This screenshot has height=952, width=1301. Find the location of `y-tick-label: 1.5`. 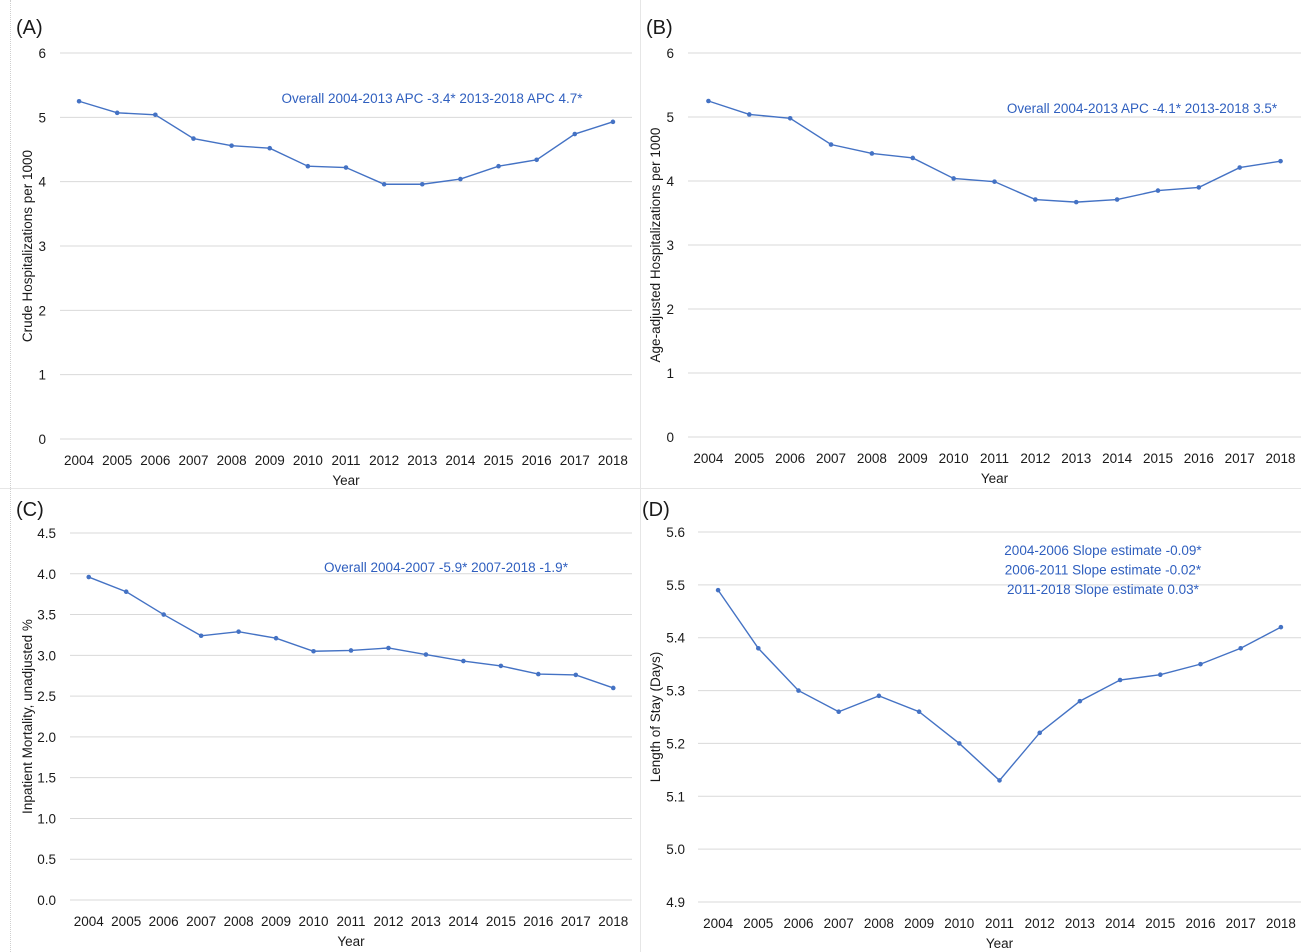

y-tick-label: 1.5 is located at coordinates (46, 778).